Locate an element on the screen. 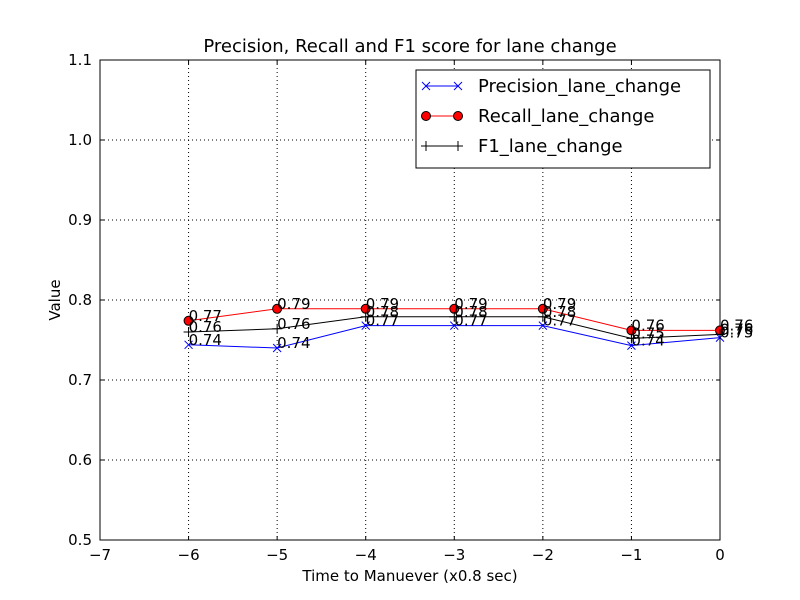  x-tick-label: −7 is located at coordinates (100, 555).